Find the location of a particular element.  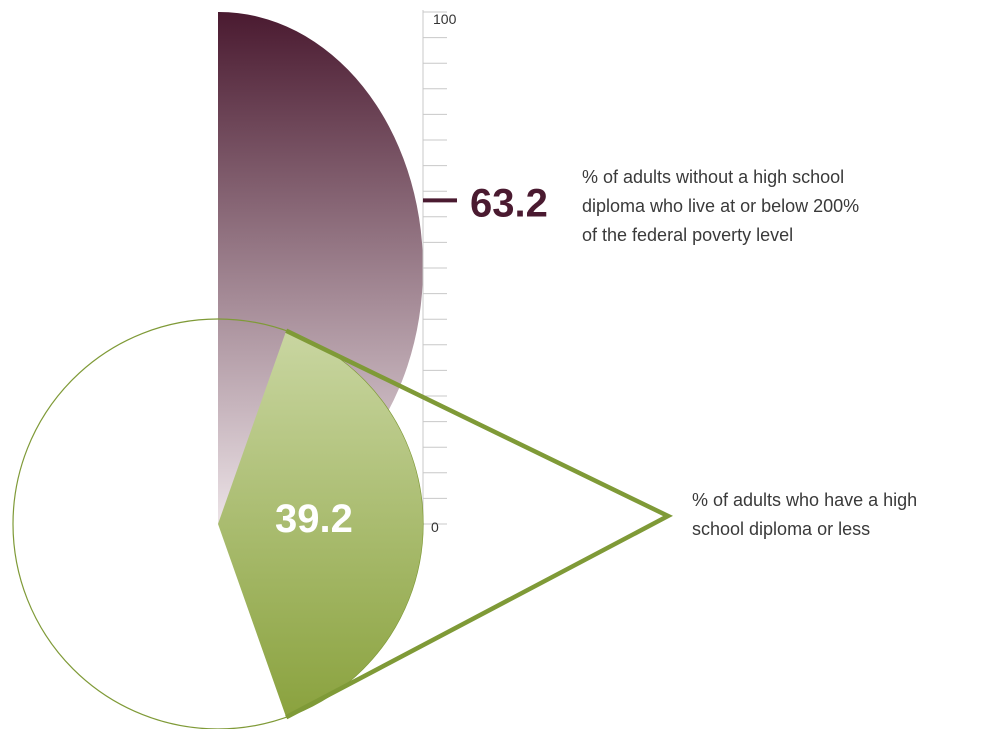

description-poverty-line-1: % of adults without a high school is located at coordinates (713, 177).